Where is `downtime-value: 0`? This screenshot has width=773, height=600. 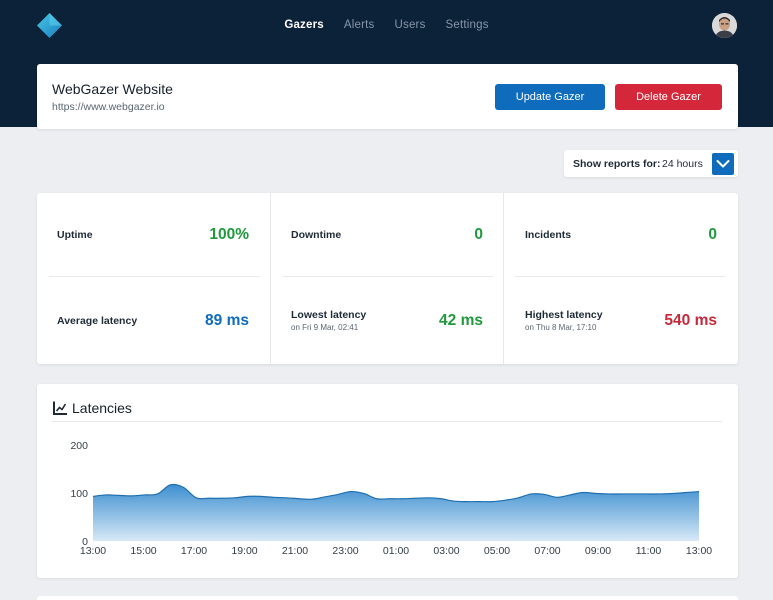 downtime-value: 0 is located at coordinates (478, 234).